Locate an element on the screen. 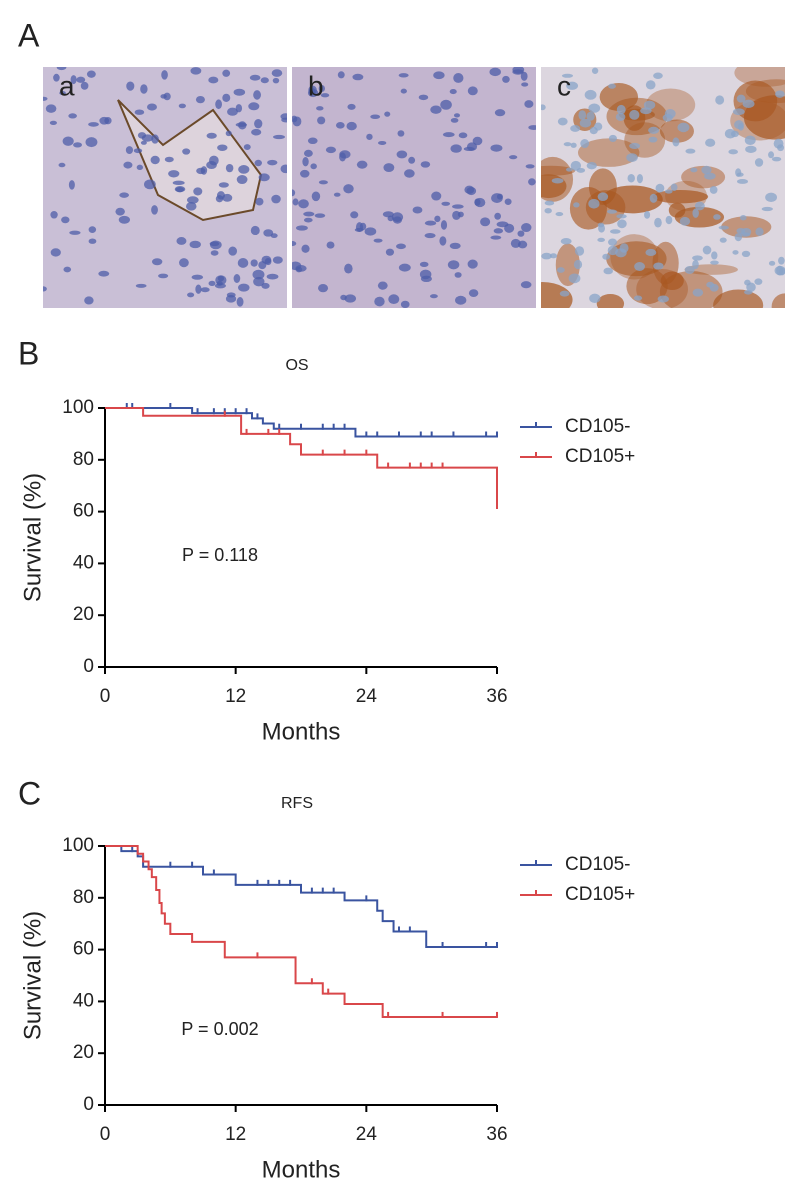  annotation: P = 0.118 is located at coordinates (220, 555).